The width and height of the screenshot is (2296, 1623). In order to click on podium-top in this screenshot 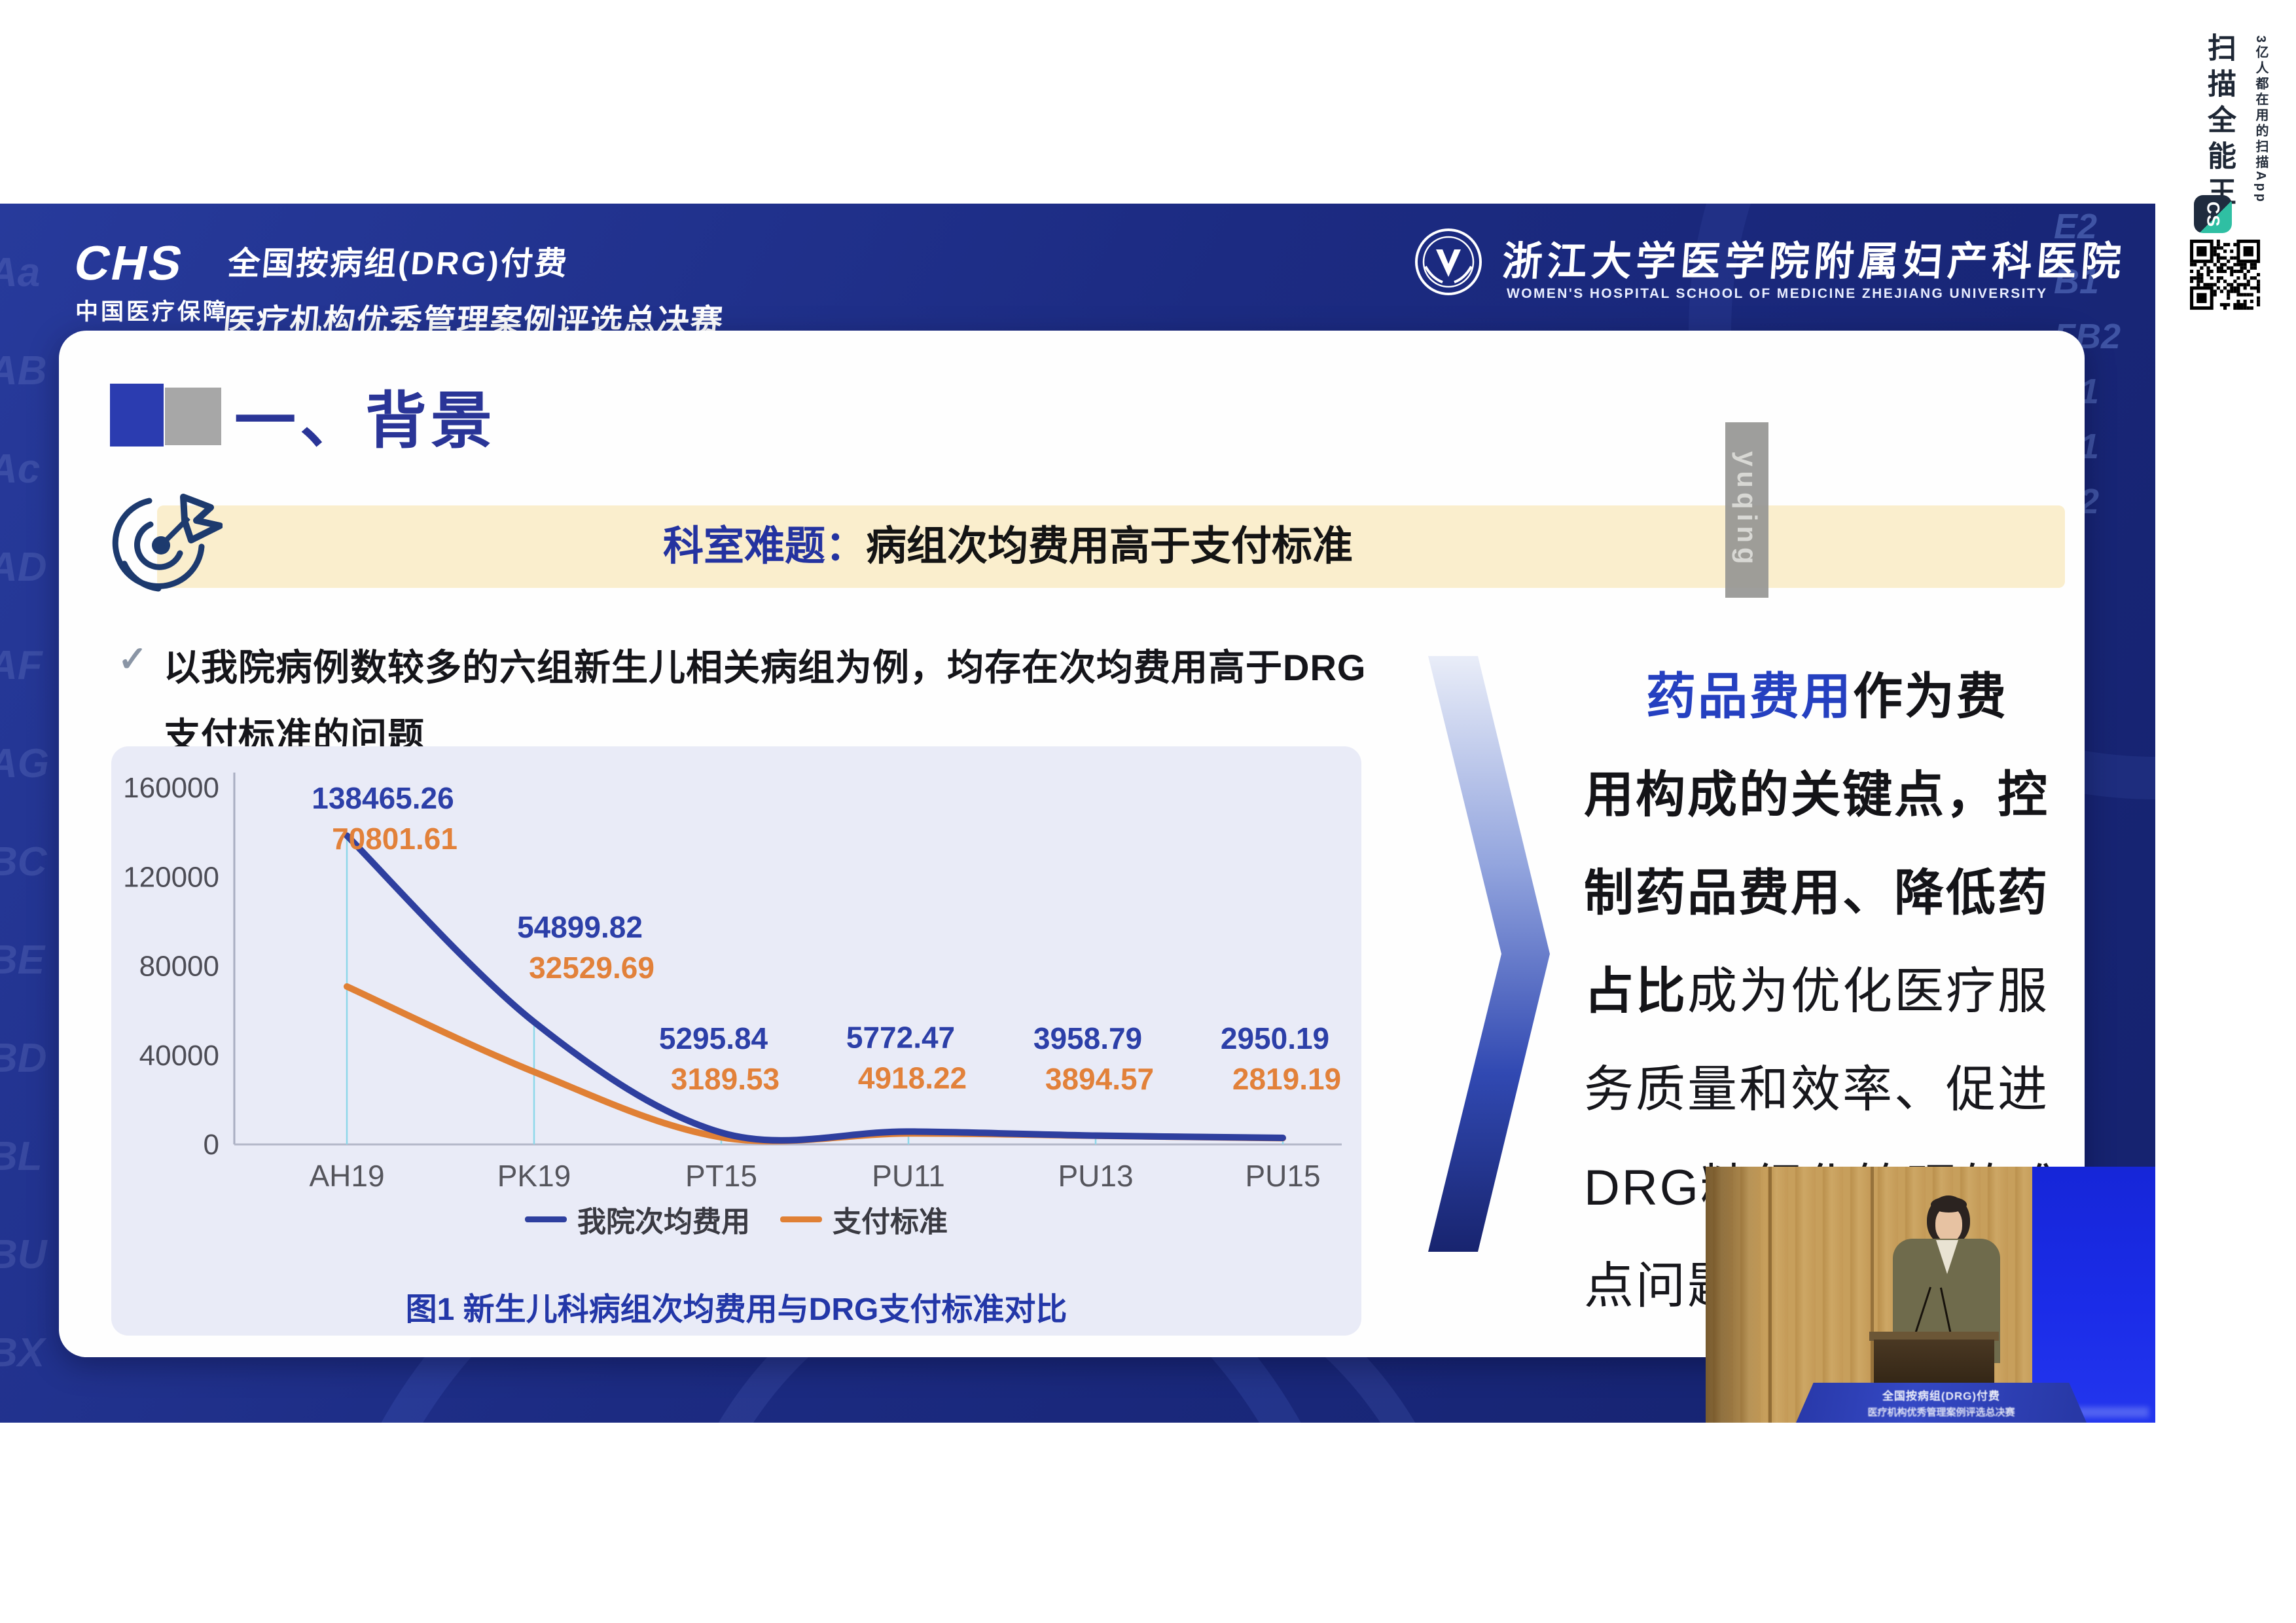, I will do `click(1934, 1336)`.